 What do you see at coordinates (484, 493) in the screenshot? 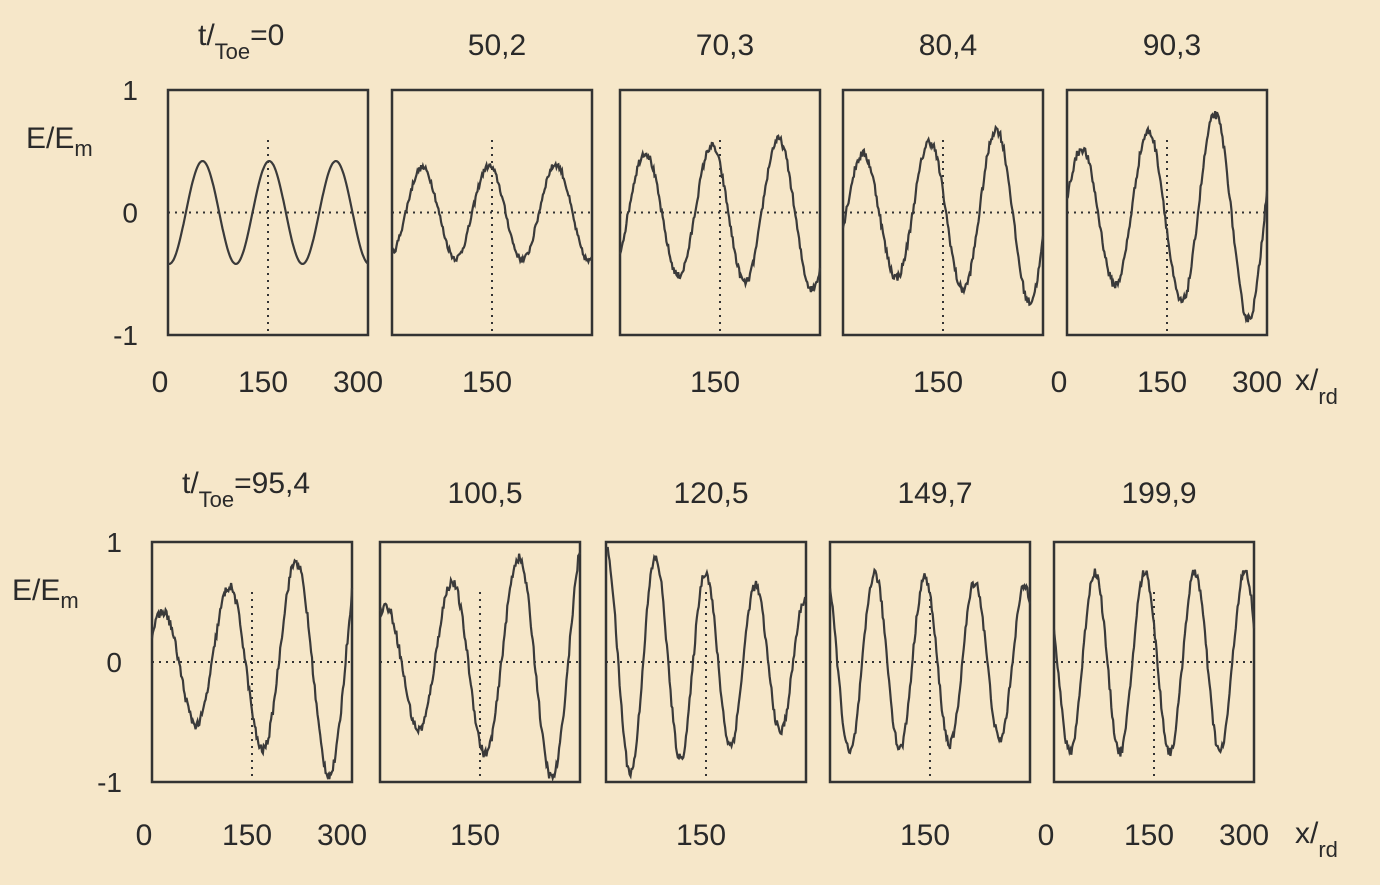
I see `panel-time-value: 100,5` at bounding box center [484, 493].